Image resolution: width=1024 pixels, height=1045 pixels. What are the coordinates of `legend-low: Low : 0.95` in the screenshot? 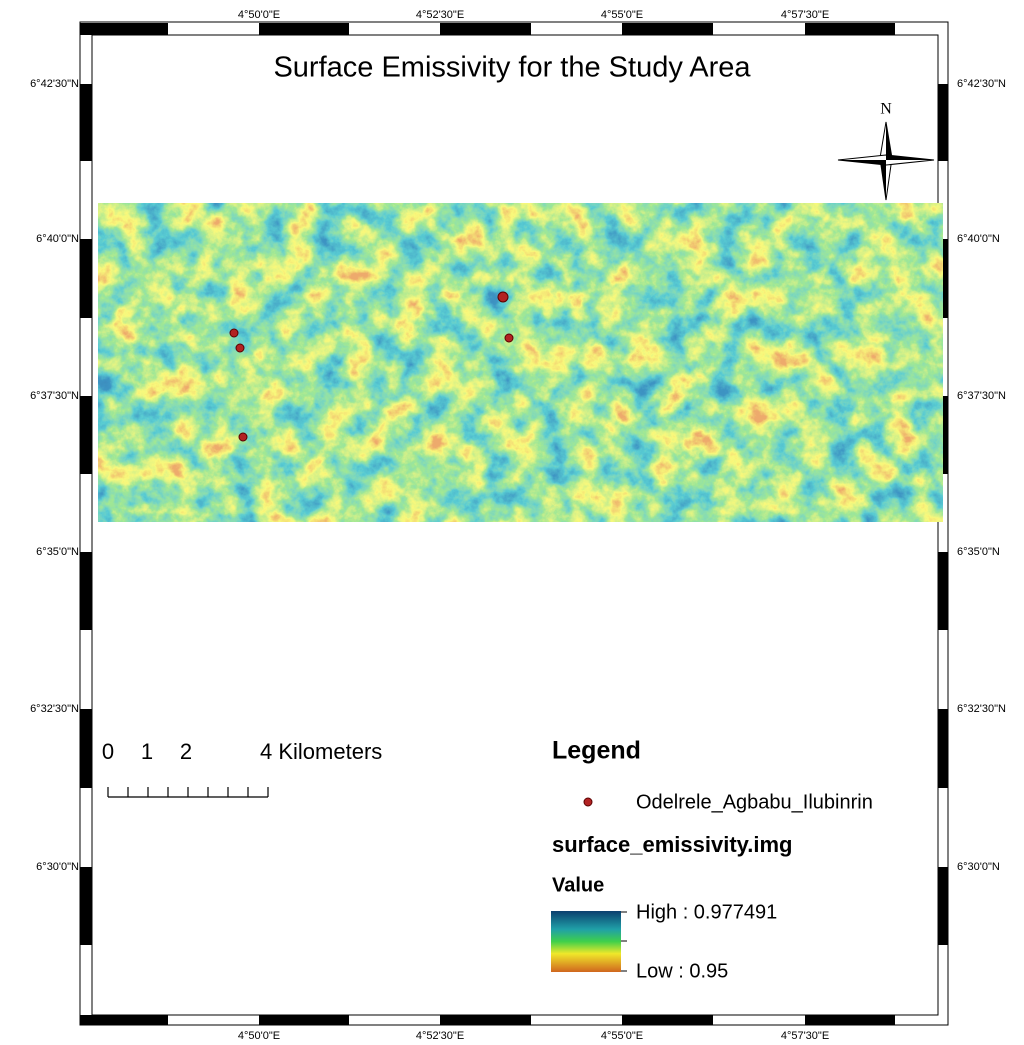 It's located at (682, 971).